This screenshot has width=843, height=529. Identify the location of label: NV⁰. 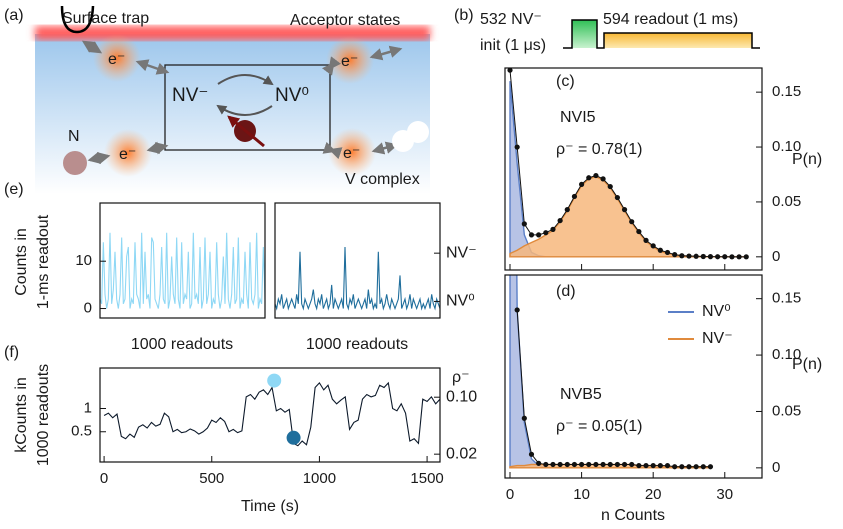
(292, 95).